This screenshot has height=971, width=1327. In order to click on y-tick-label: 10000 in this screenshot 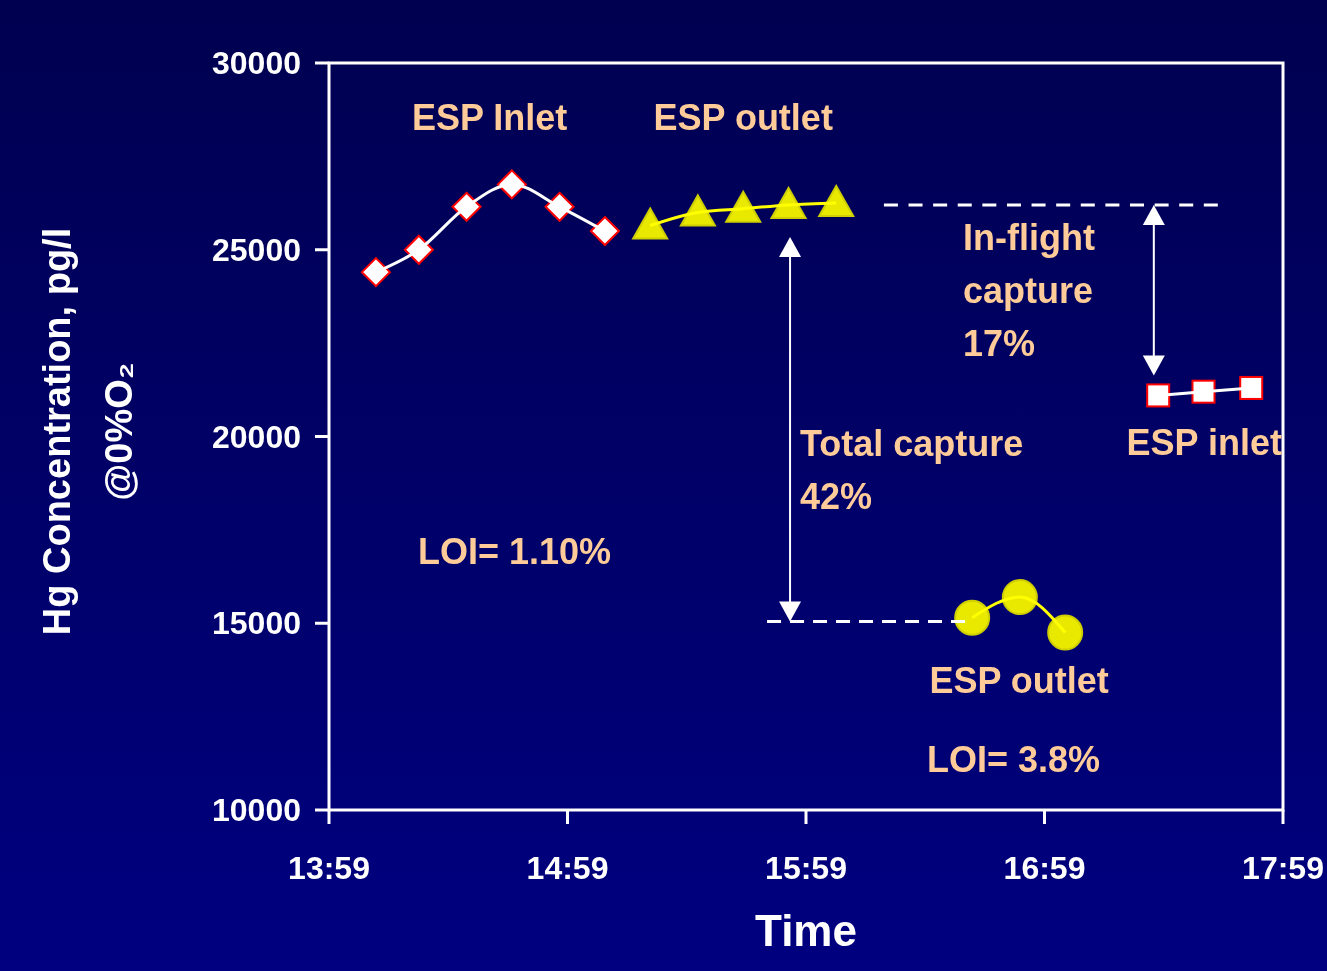, I will do `click(256, 810)`.